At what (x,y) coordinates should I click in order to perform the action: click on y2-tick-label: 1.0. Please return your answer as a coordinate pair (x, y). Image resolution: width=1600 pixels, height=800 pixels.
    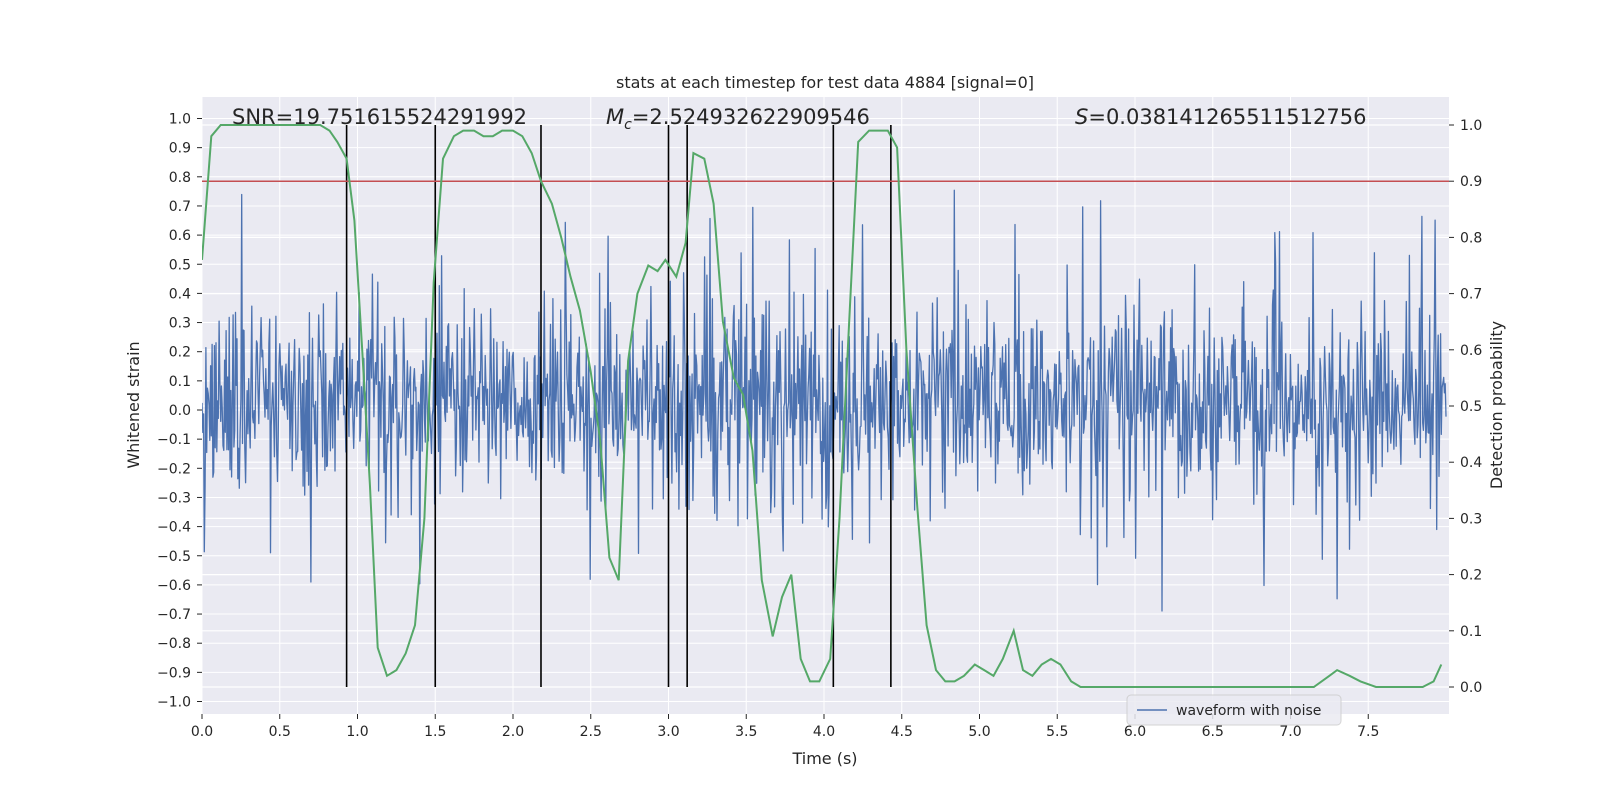
    Looking at the image, I should click on (1471, 126).